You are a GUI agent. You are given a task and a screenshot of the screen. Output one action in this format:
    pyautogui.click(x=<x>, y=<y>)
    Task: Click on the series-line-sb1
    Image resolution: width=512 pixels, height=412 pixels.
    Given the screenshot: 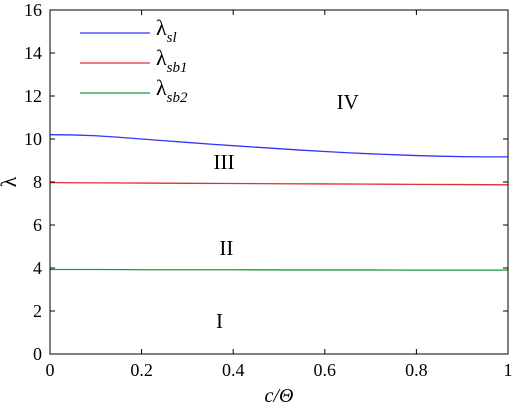 What is the action you would take?
    pyautogui.click(x=279, y=184)
    